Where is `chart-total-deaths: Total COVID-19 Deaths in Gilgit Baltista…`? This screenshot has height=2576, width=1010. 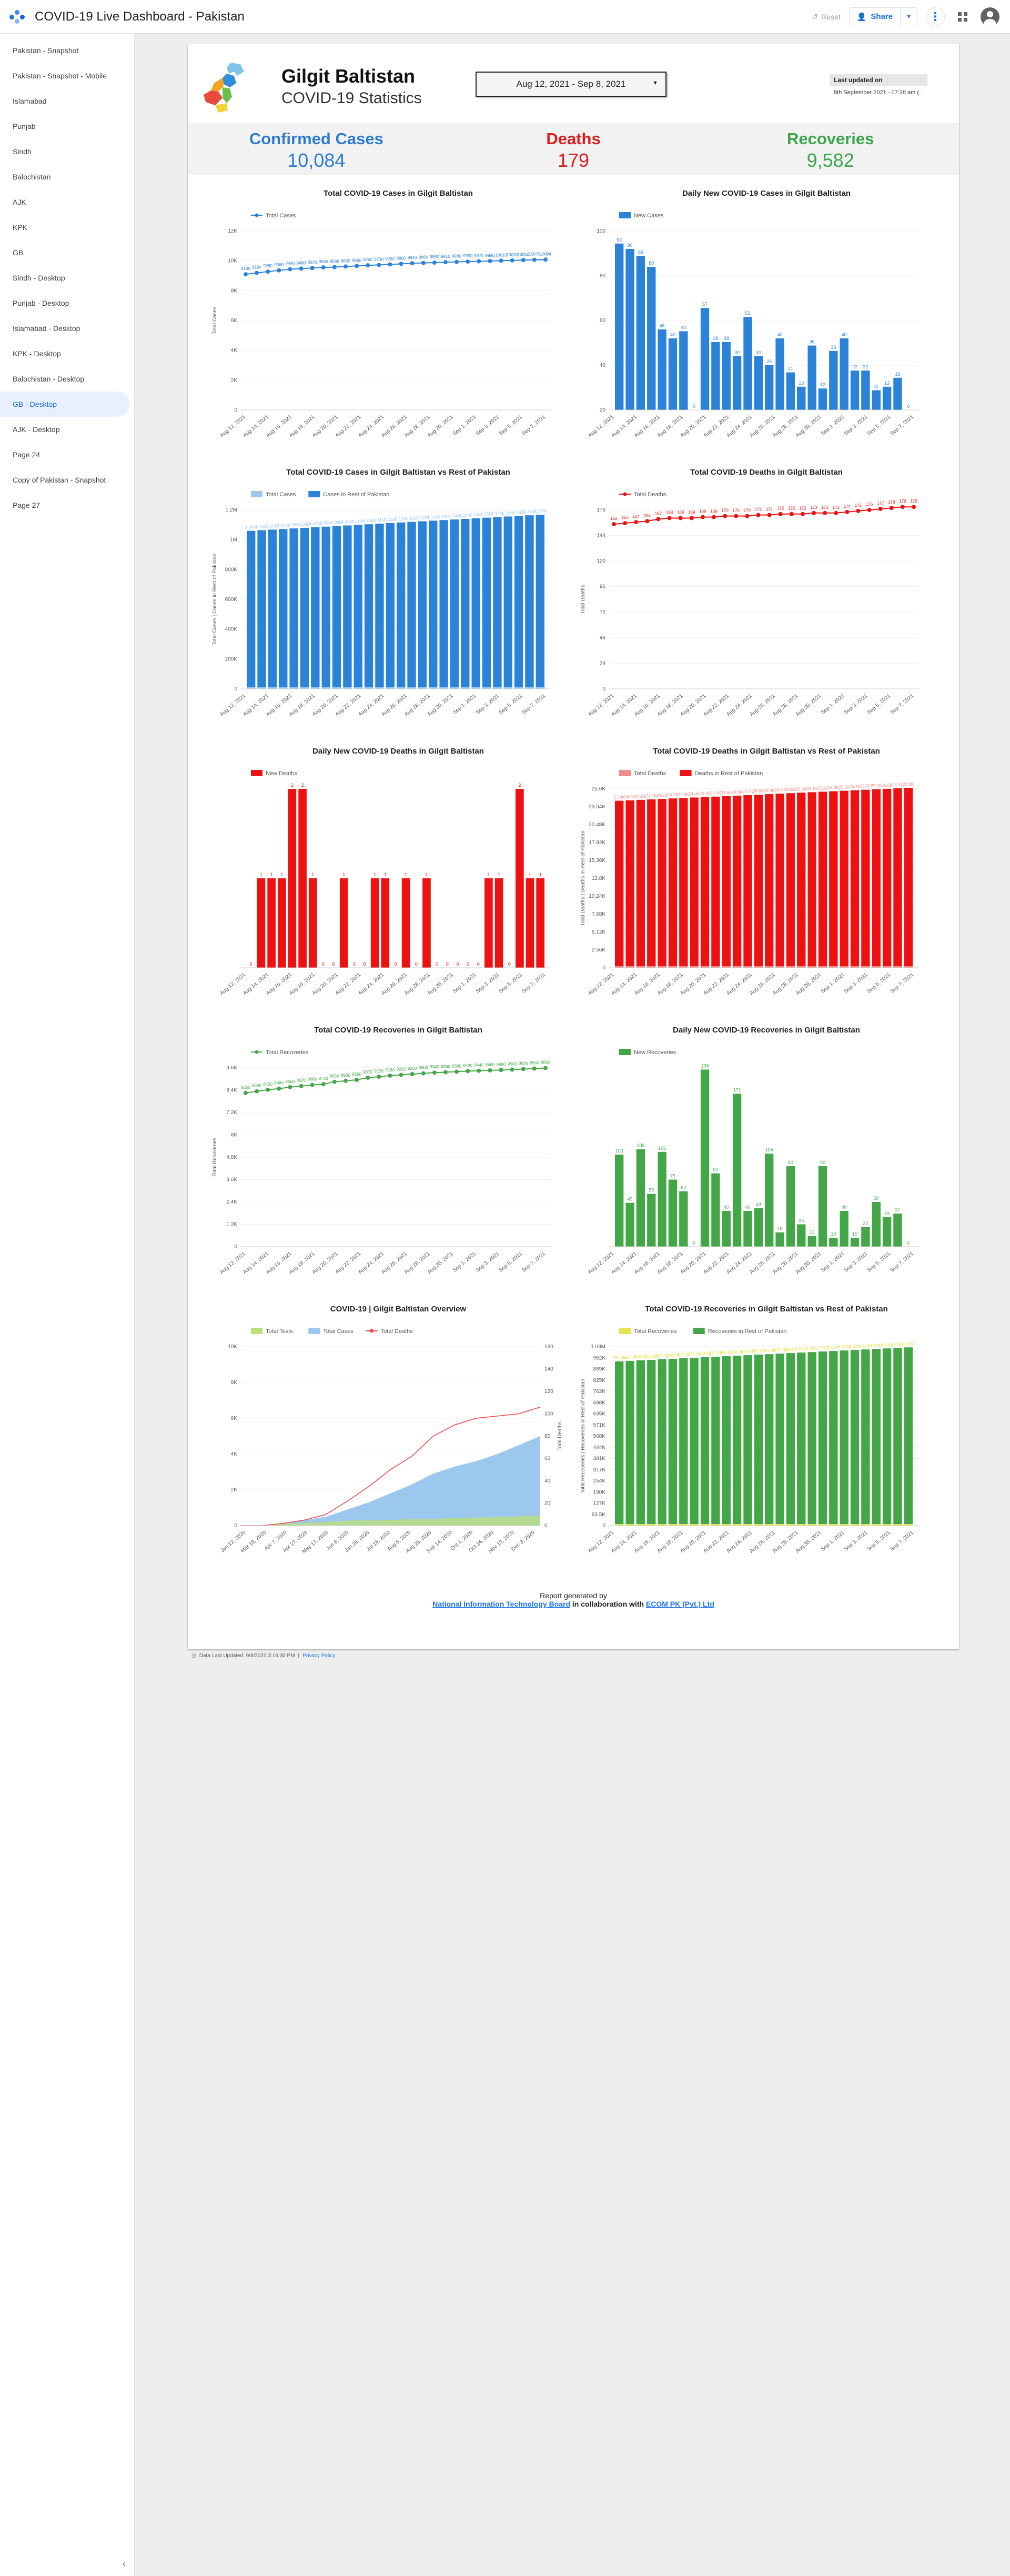
chart-total-deaths: Total COVID-19 Deaths in Gilgit Baltista… is located at coordinates (766, 599).